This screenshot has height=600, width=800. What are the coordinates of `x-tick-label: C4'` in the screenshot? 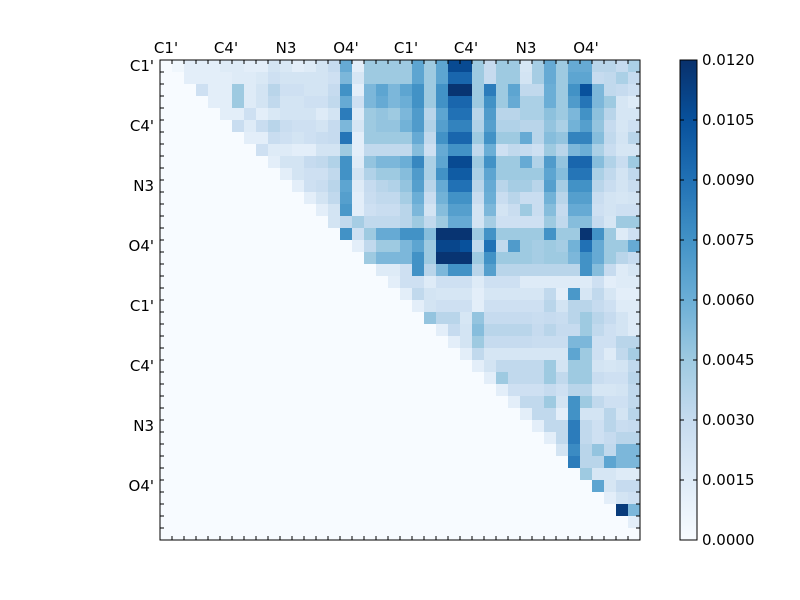 It's located at (466, 48).